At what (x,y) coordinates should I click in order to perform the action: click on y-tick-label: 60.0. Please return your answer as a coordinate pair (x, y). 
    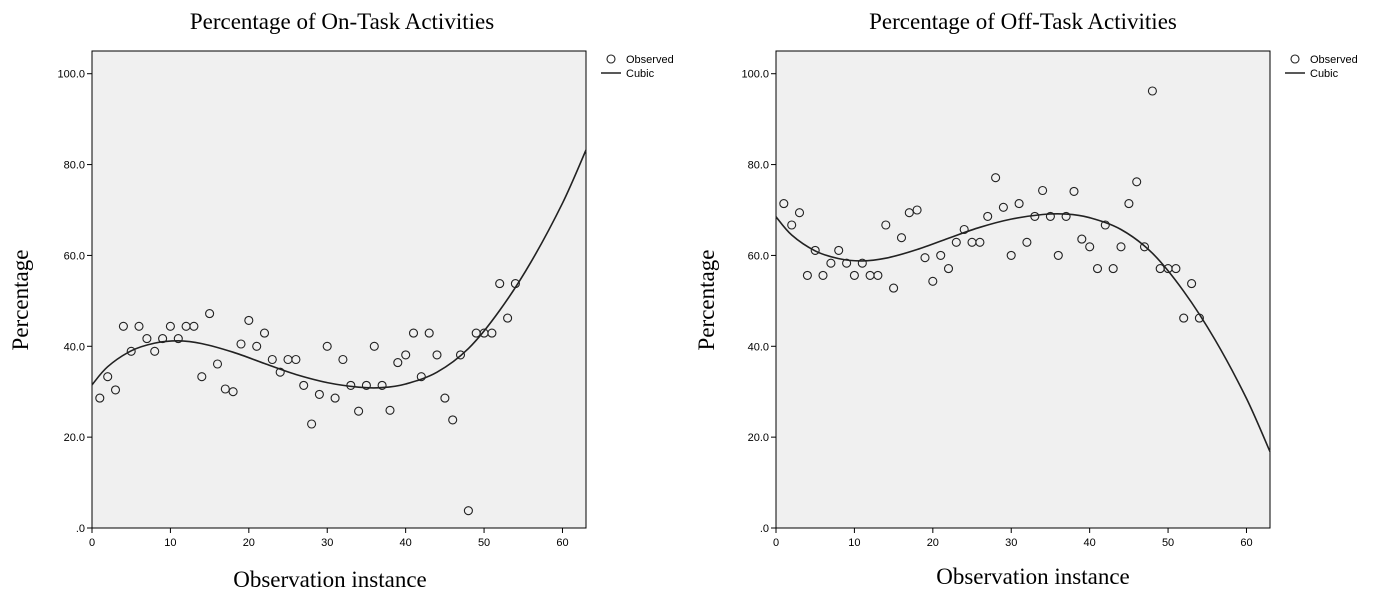
    Looking at the image, I should click on (758, 256).